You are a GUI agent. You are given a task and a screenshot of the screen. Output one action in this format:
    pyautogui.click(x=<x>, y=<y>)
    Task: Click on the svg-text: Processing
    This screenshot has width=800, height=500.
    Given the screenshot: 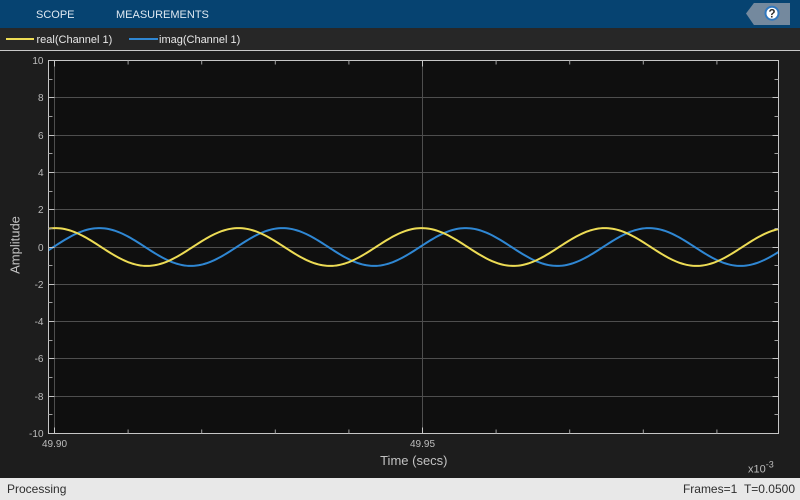 What is the action you would take?
    pyautogui.click(x=36, y=489)
    